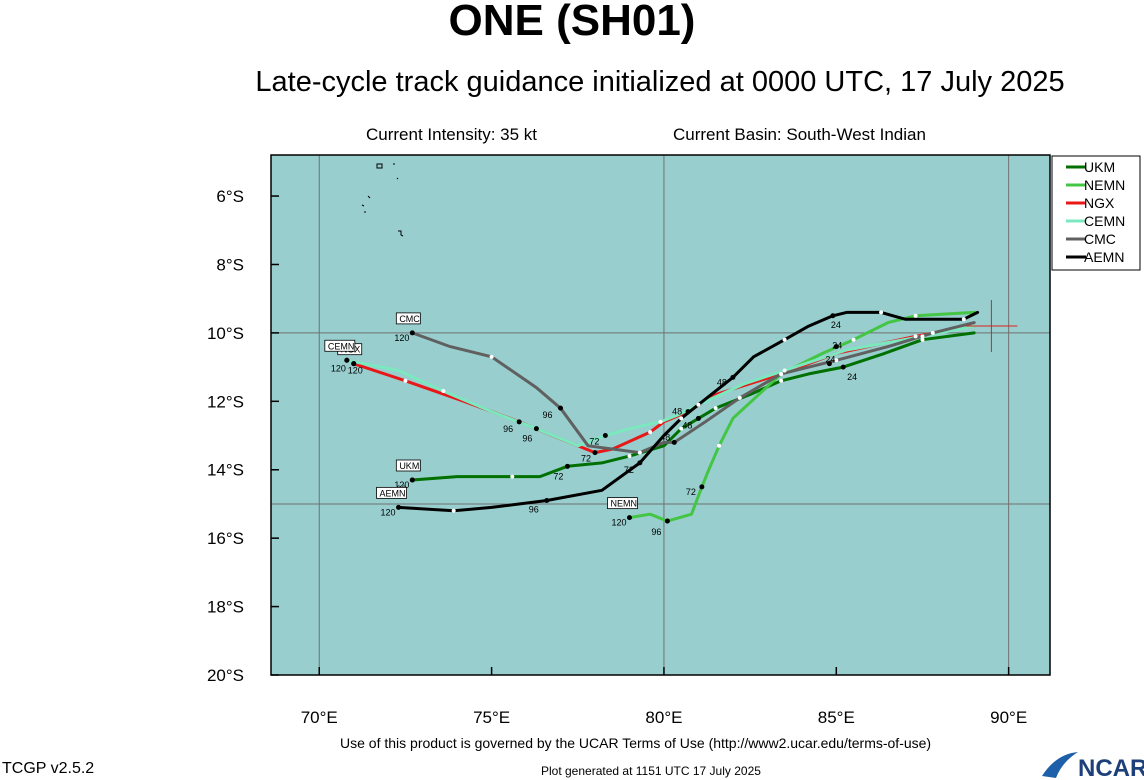 Image resolution: width=1144 pixels, height=780 pixels. Describe the element at coordinates (1104, 221) in the screenshot. I see `legend-label: CEMN` at that location.